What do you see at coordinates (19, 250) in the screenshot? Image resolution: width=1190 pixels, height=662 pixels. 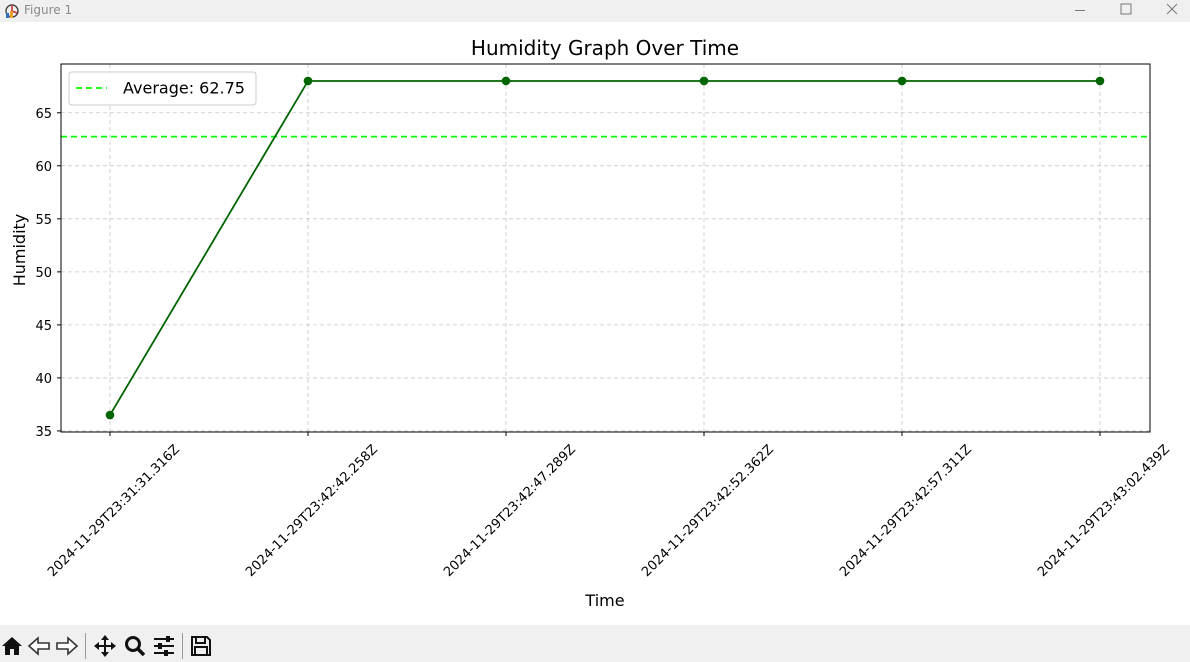 I see `y-axis-label: Humidity` at bounding box center [19, 250].